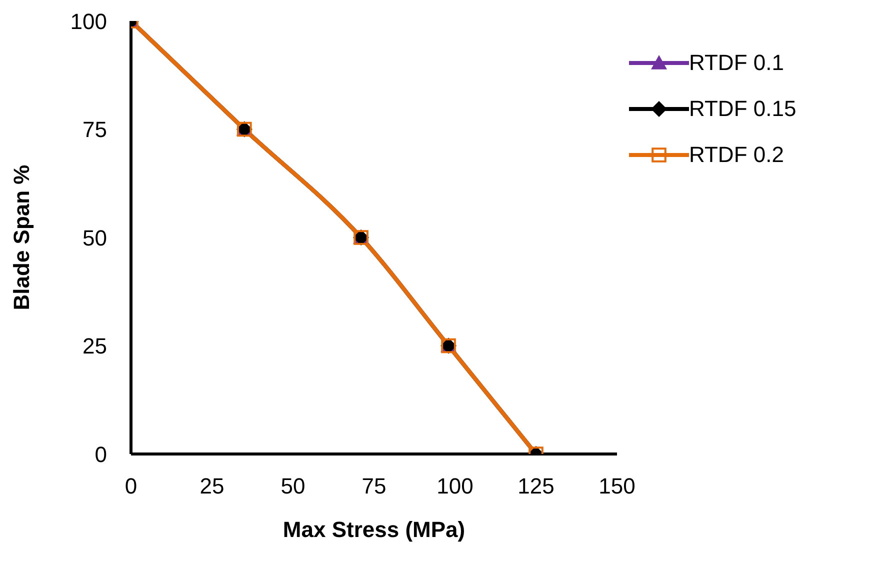 This screenshot has height=567, width=889. I want to click on y-tick-label: 0, so click(100, 454).